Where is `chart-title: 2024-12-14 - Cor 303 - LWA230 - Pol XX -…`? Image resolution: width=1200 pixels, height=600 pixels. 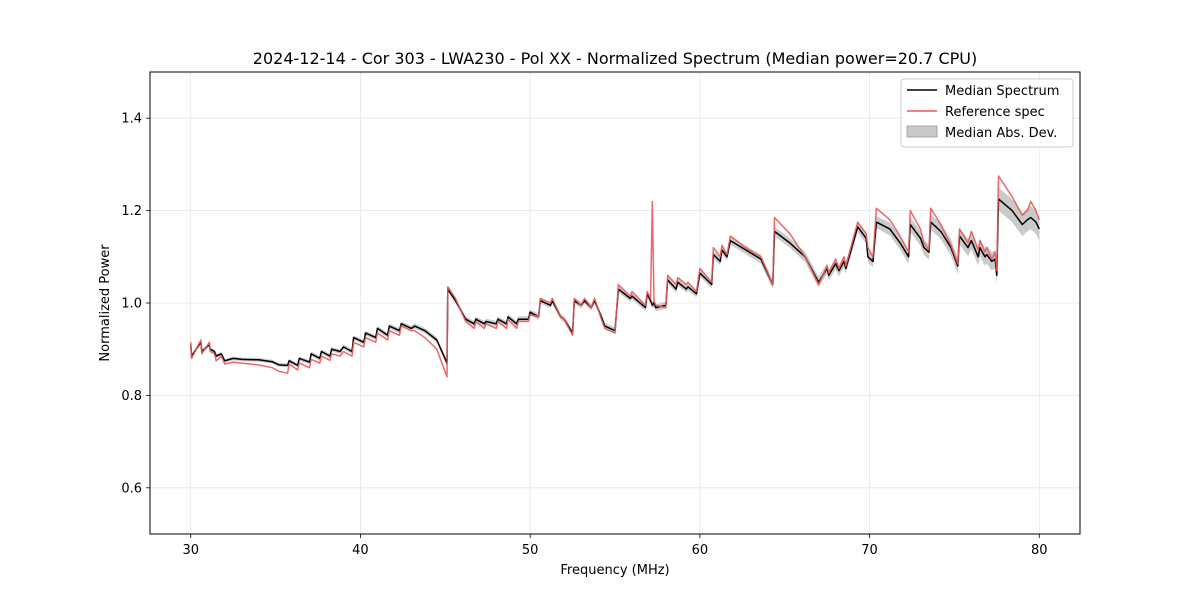
chart-title: 2024-12-14 - Cor 303 - LWA230 - Pol XX -… is located at coordinates (615, 58).